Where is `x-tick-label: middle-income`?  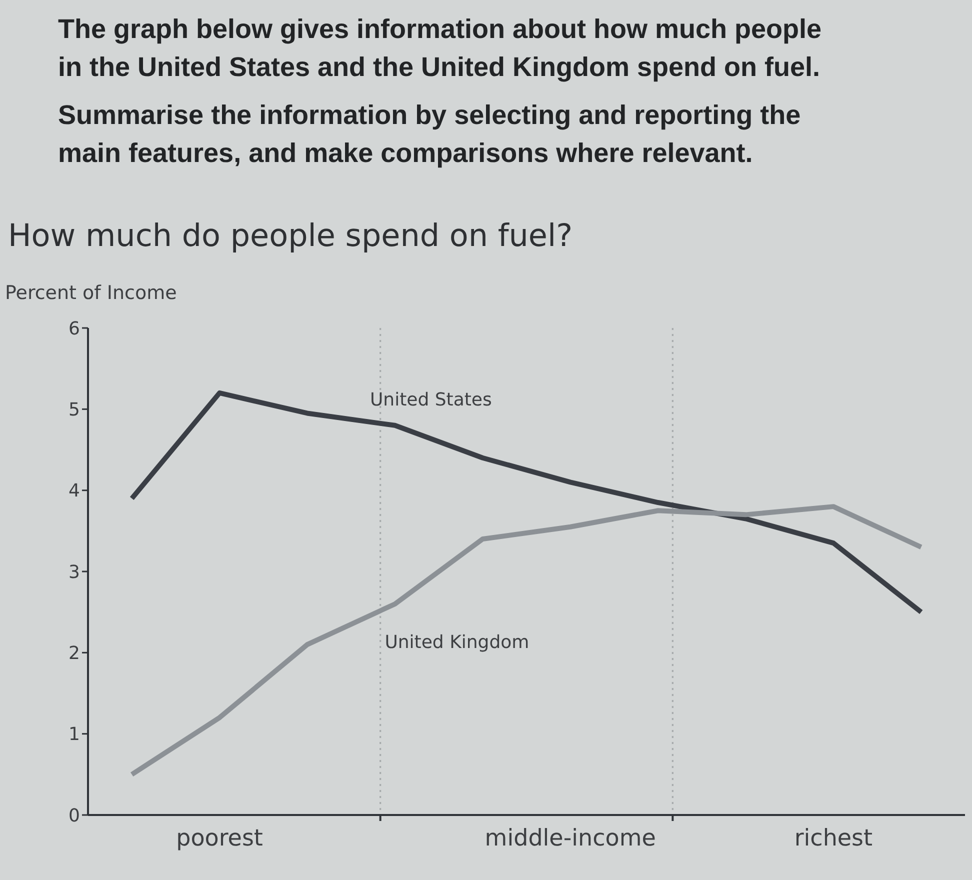
x-tick-label: middle-income is located at coordinates (570, 838).